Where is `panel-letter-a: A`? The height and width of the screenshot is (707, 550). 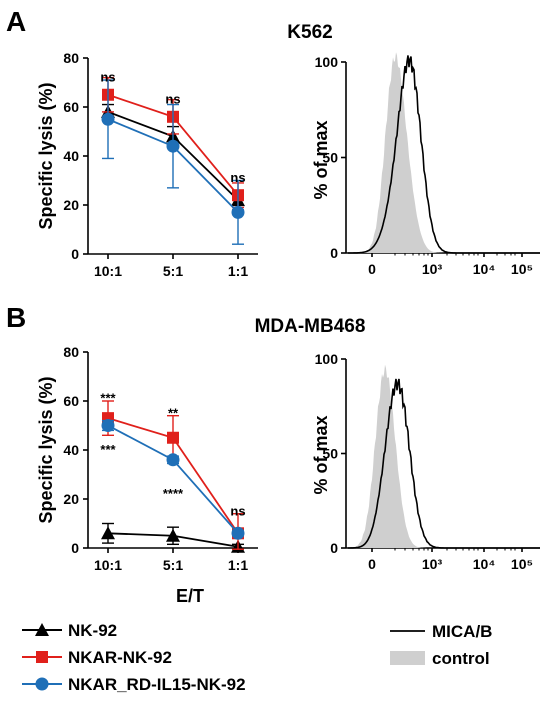 panel-letter-a: A is located at coordinates (16, 21).